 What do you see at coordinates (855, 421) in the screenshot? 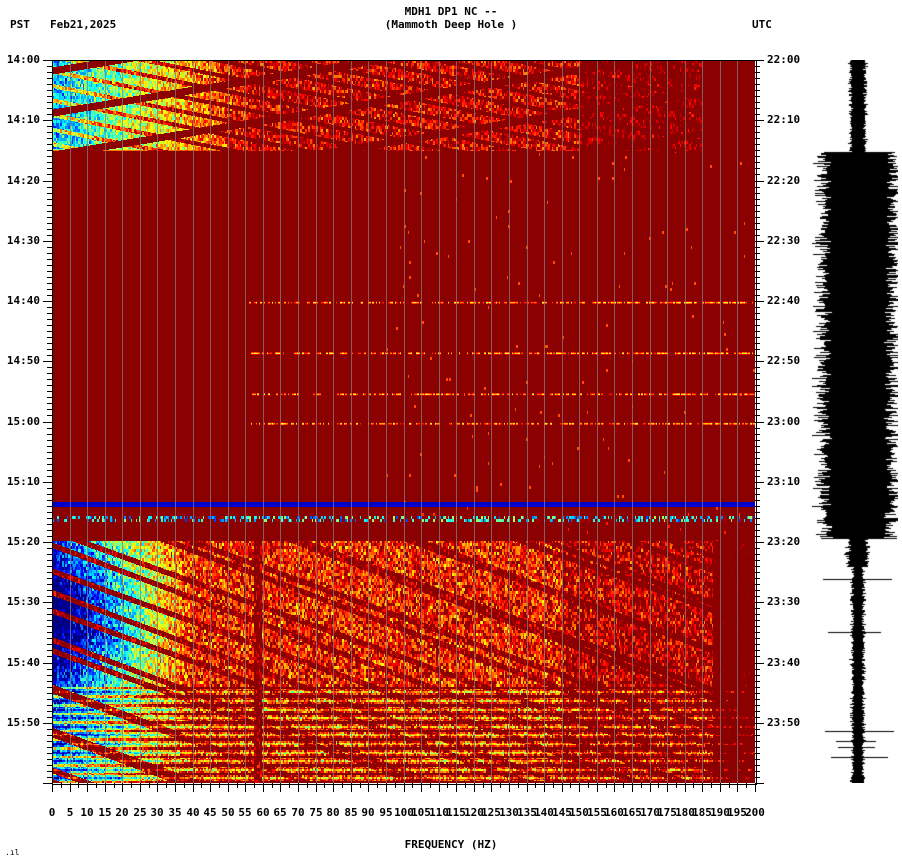
I see `waveform-trace-panel` at bounding box center [855, 421].